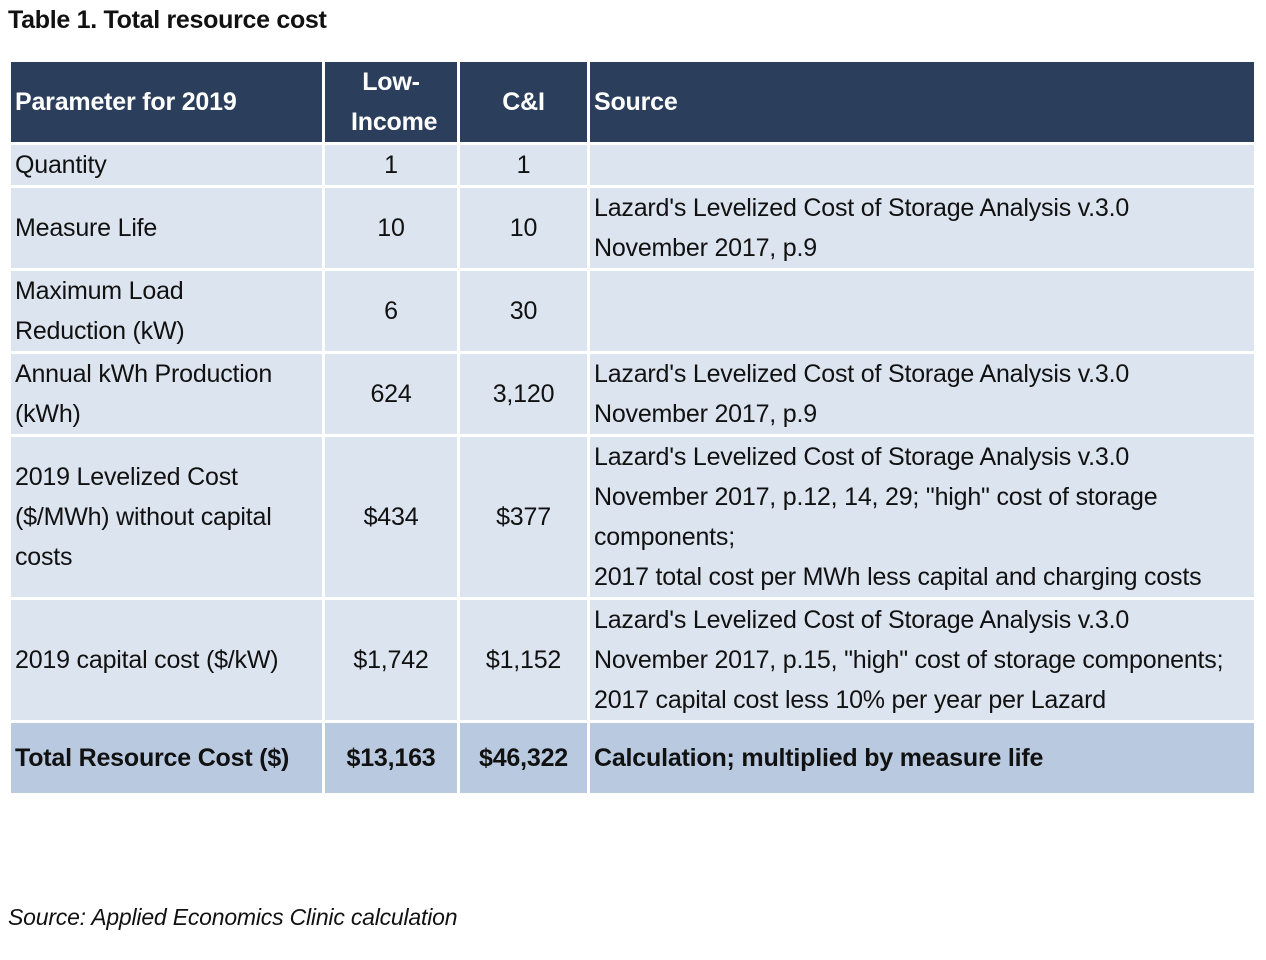  What do you see at coordinates (166, 394) in the screenshot?
I see `cell-parameter: Annual kWh Production (kWh)` at bounding box center [166, 394].